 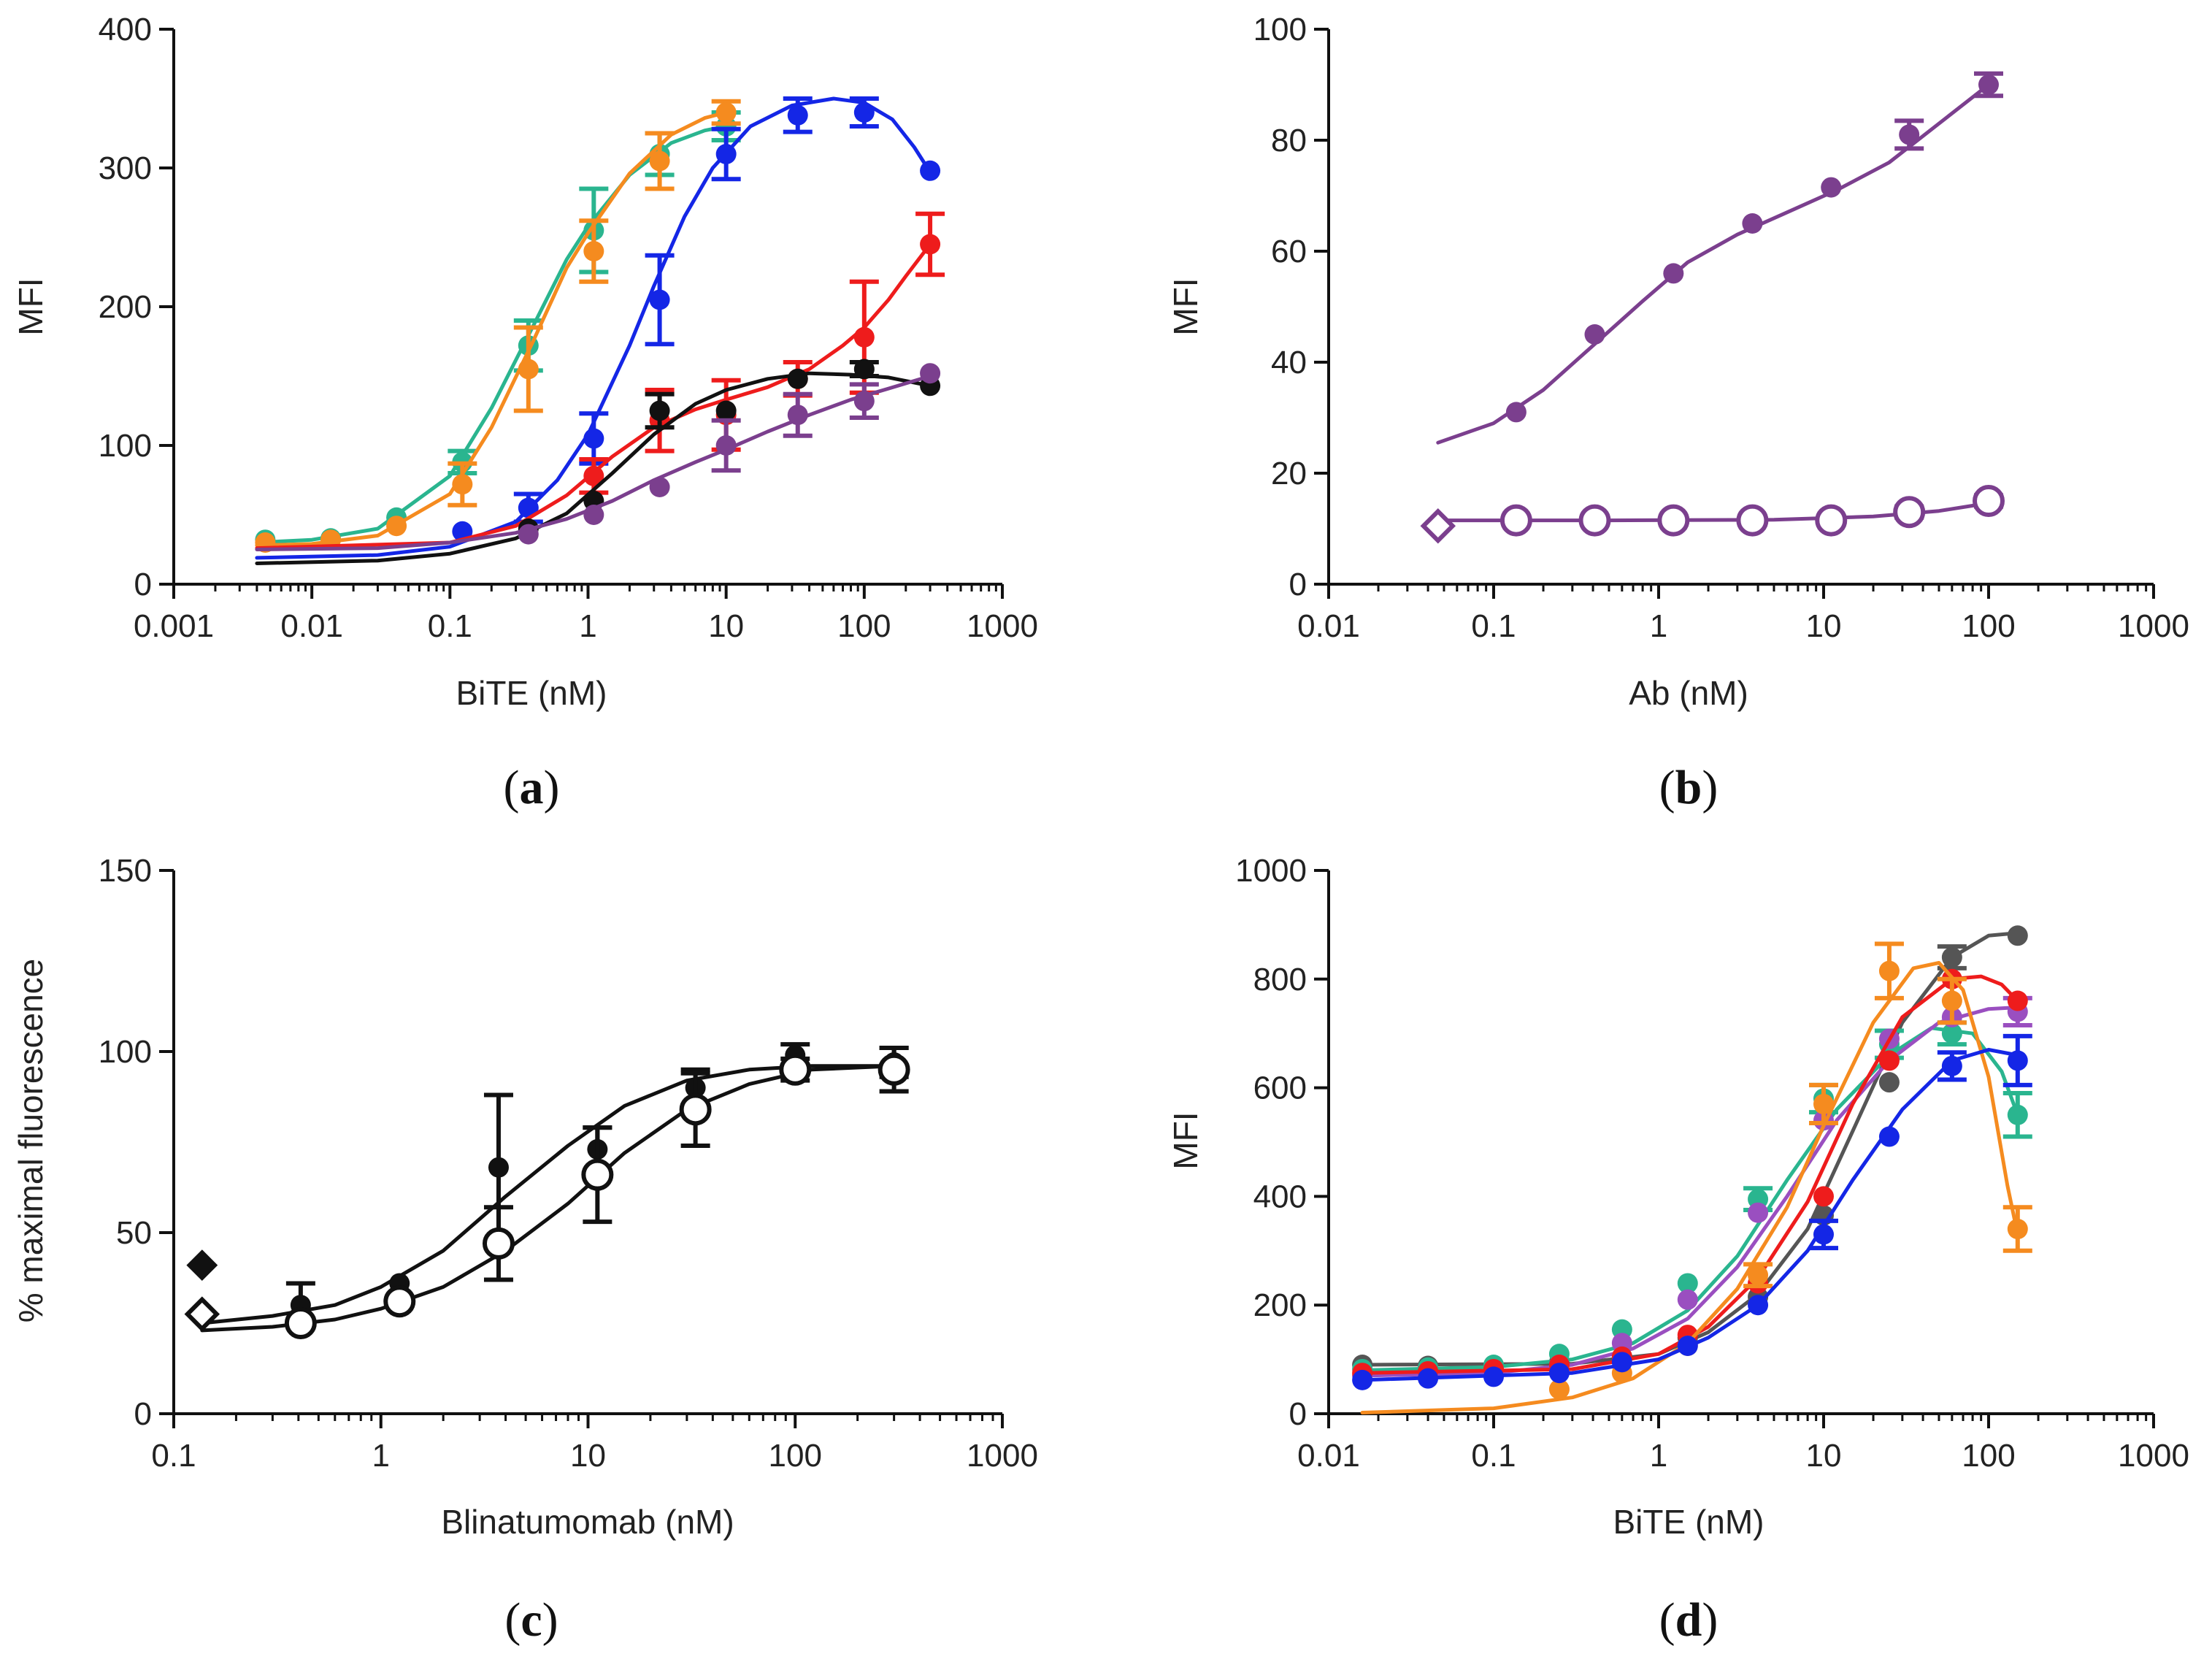 What do you see at coordinates (1271, 871) in the screenshot?
I see `y-tick-label: 1000` at bounding box center [1271, 871].